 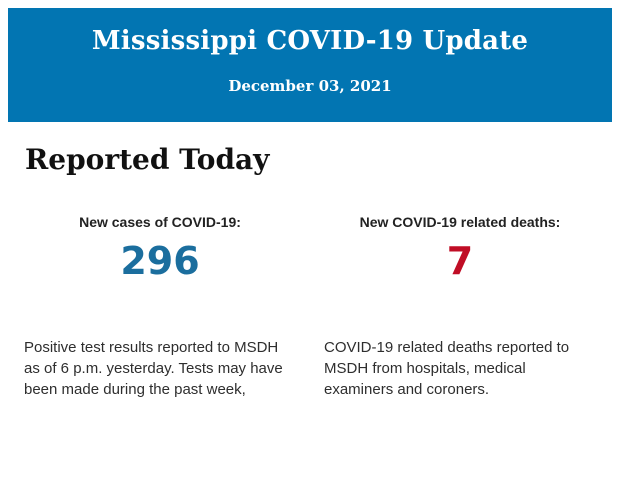 I want to click on new-cases-label: New cases of COVID-19:, so click(x=160, y=222).